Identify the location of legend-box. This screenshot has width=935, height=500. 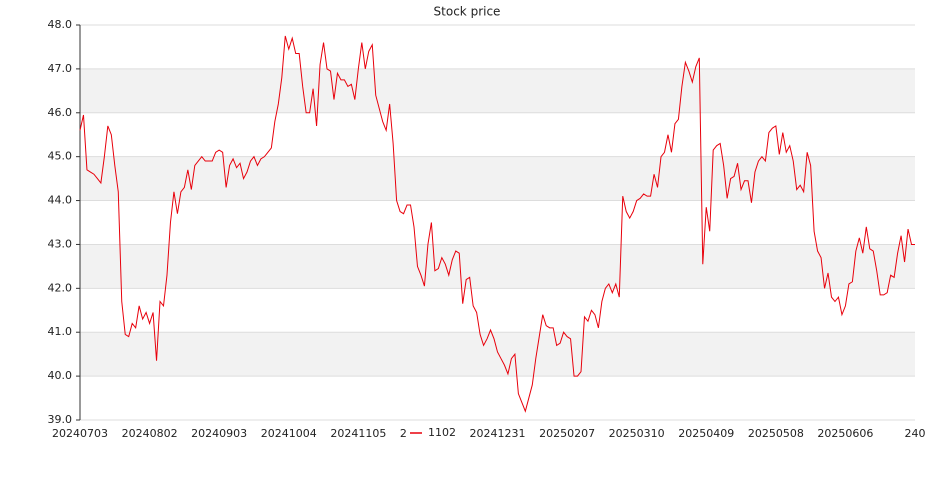
(437, 433).